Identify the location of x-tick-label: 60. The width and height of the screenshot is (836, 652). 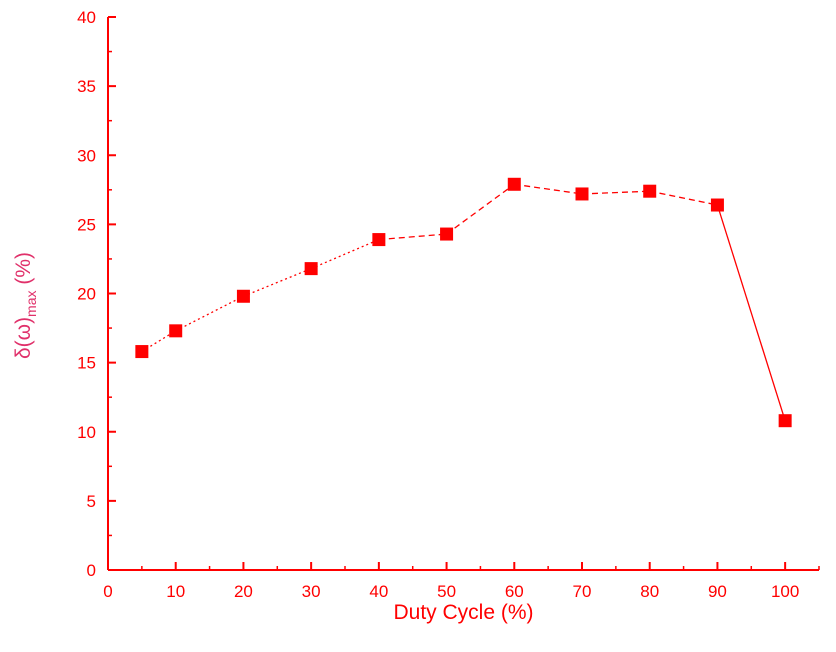
(514, 591).